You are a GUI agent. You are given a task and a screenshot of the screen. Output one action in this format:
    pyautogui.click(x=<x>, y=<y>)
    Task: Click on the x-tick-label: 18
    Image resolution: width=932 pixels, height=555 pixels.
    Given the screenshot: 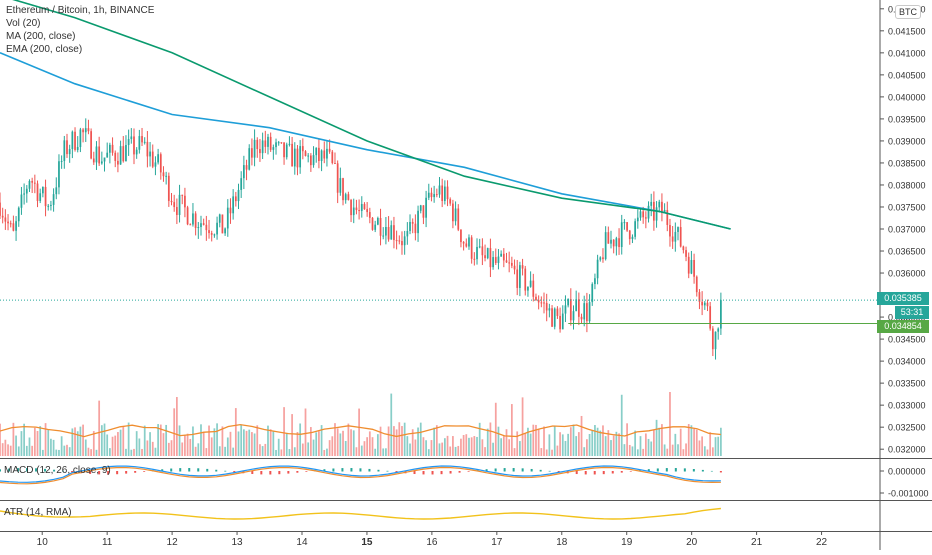 What is the action you would take?
    pyautogui.click(x=562, y=542)
    